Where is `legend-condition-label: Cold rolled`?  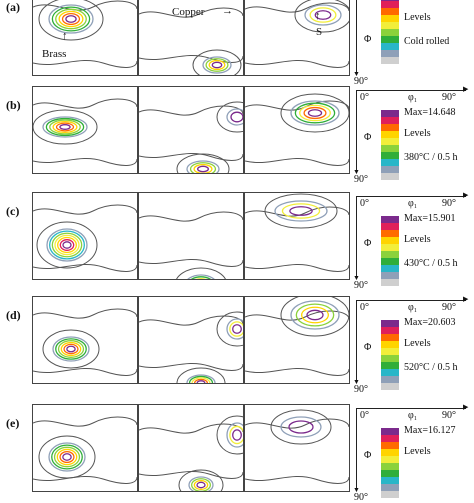 legend-condition-label: Cold rolled is located at coordinates (427, 41).